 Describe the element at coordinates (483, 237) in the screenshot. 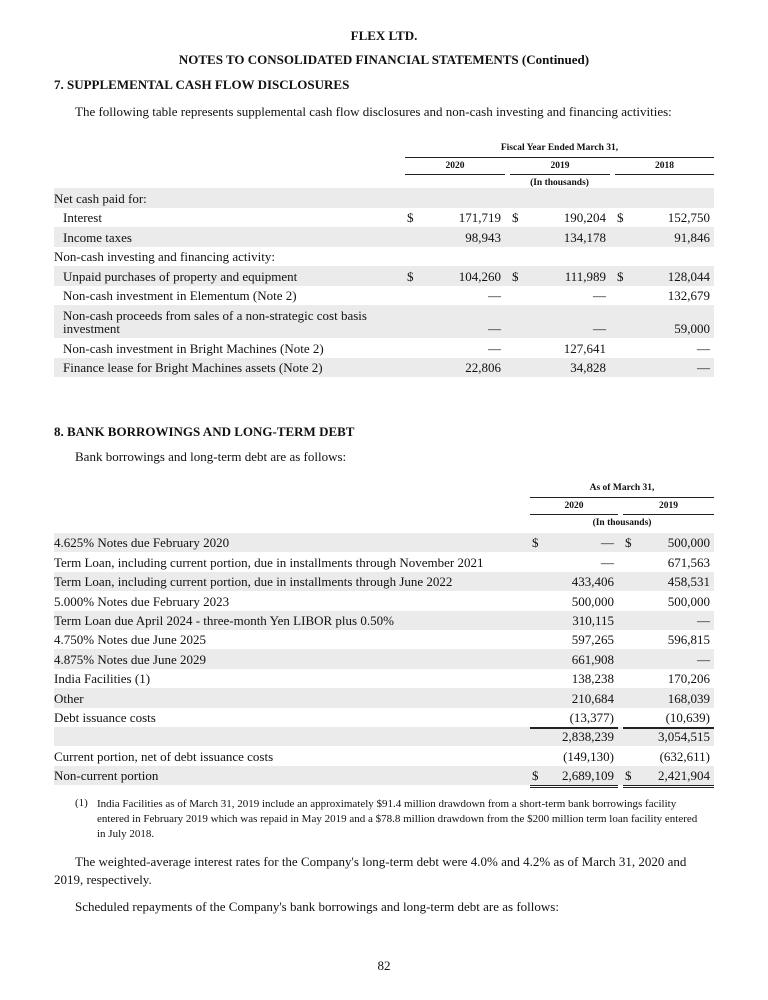

I see `cell-value: 98,943` at that location.